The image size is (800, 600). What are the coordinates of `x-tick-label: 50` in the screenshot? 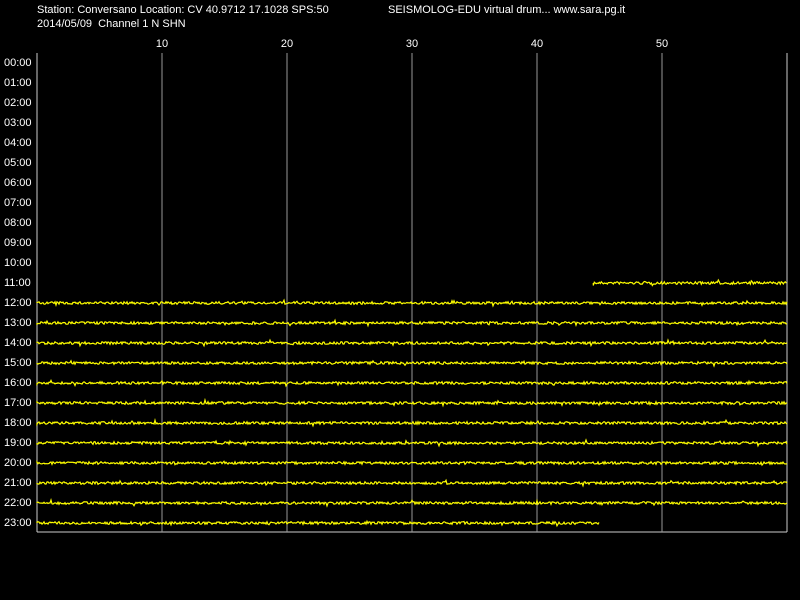 It's located at (662, 44).